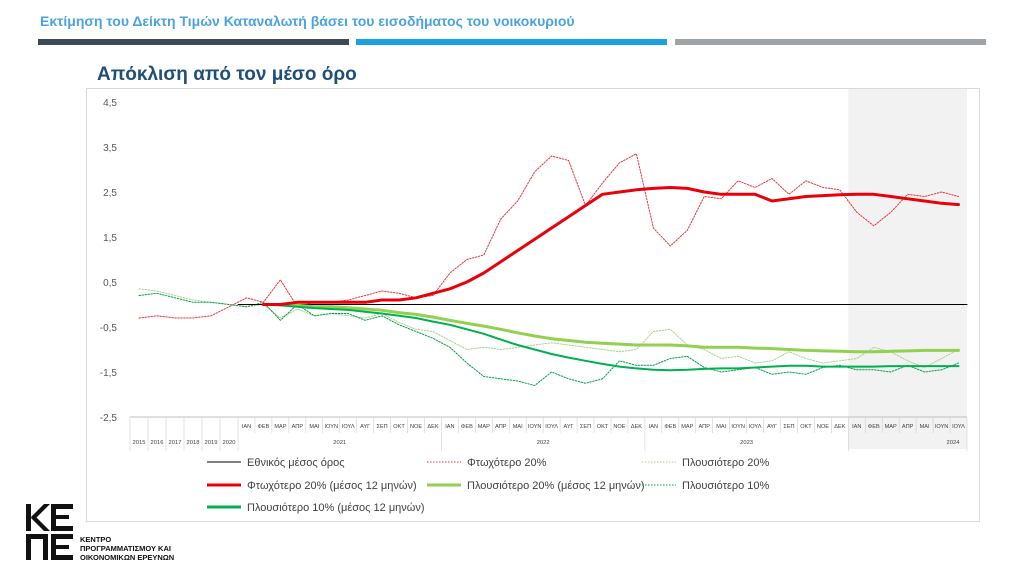  I want to click on richest-10-avg-line, so click(611, 337).